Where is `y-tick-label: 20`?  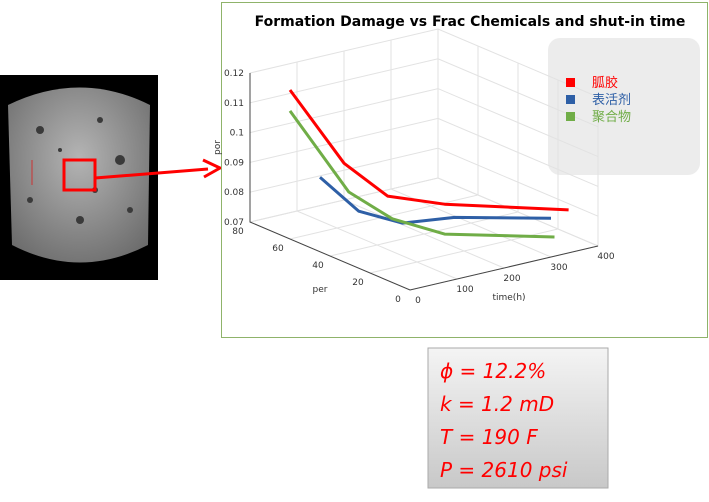
y-tick-label: 20 is located at coordinates (358, 283).